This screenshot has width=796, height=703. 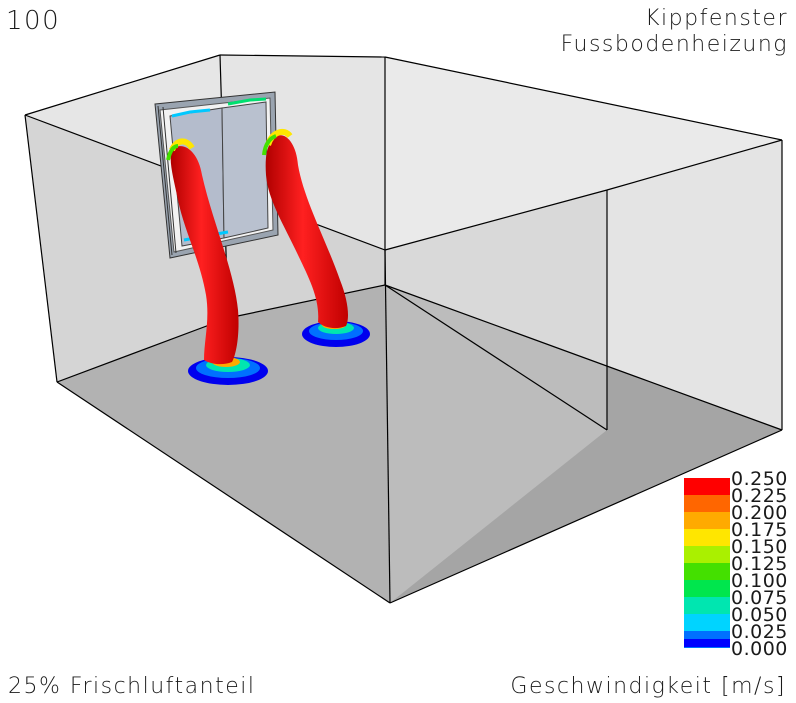 What do you see at coordinates (674, 44) in the screenshot?
I see `title-line-2: Fussbodenheizung` at bounding box center [674, 44].